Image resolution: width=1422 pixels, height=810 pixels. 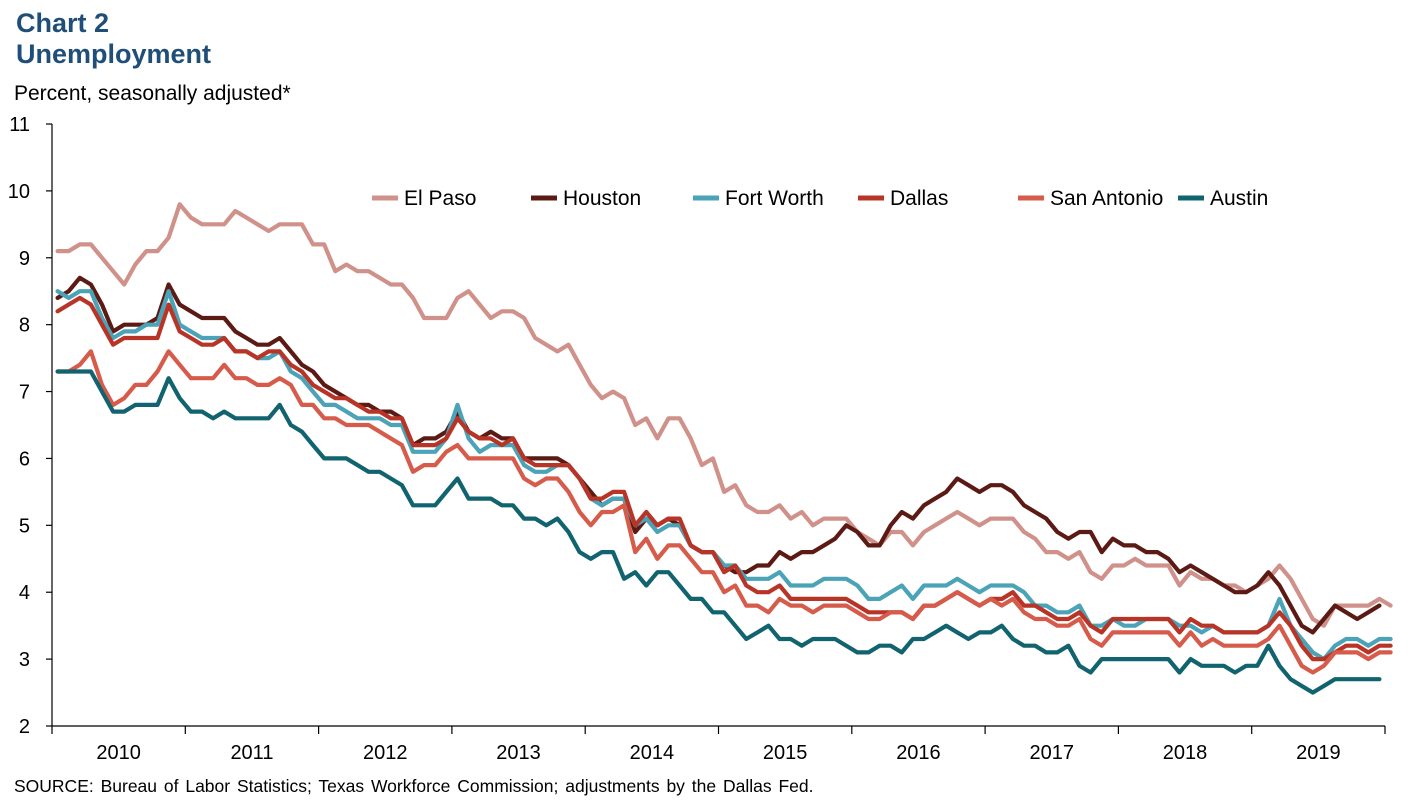 I want to click on y-tick-label: 3, so click(x=24, y=660).